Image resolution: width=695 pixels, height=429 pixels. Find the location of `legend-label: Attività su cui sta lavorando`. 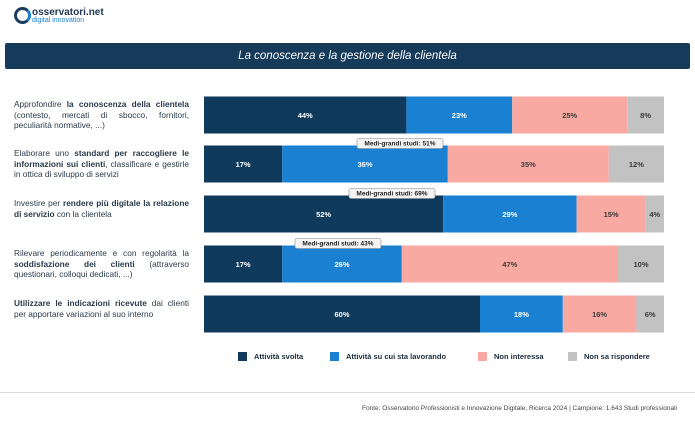

legend-label: Attività su cui sta lavorando is located at coordinates (396, 356).